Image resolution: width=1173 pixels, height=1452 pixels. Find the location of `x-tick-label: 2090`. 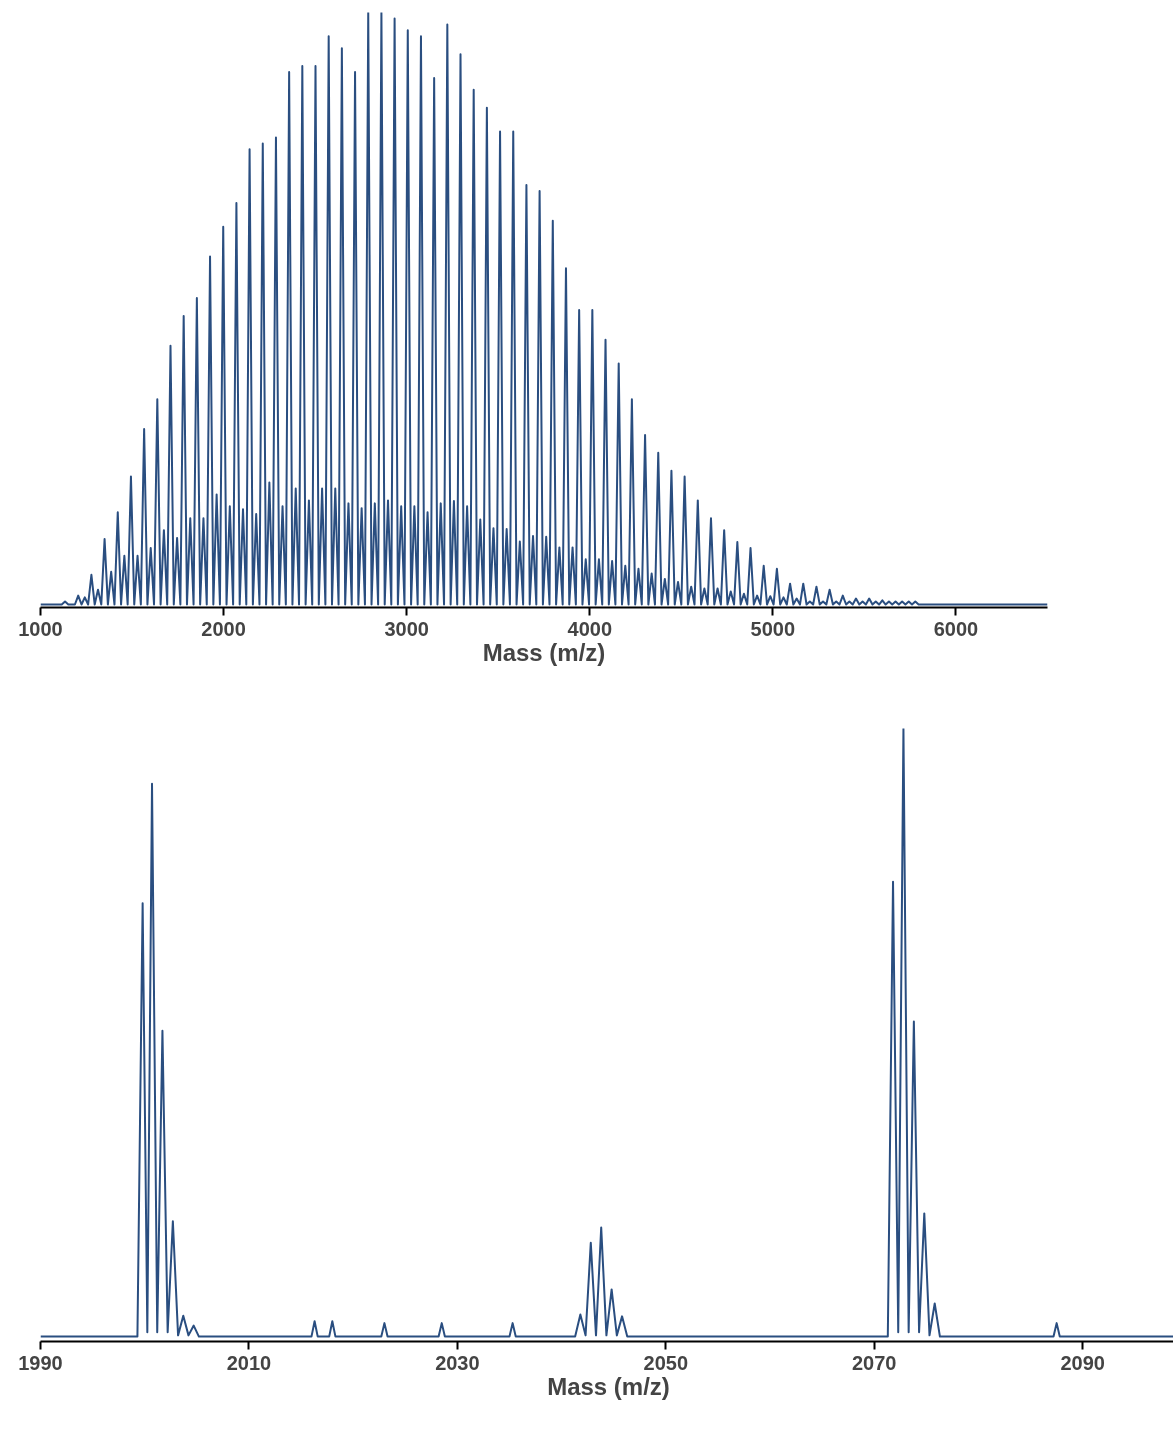

x-tick-label: 2090 is located at coordinates (1082, 1362).